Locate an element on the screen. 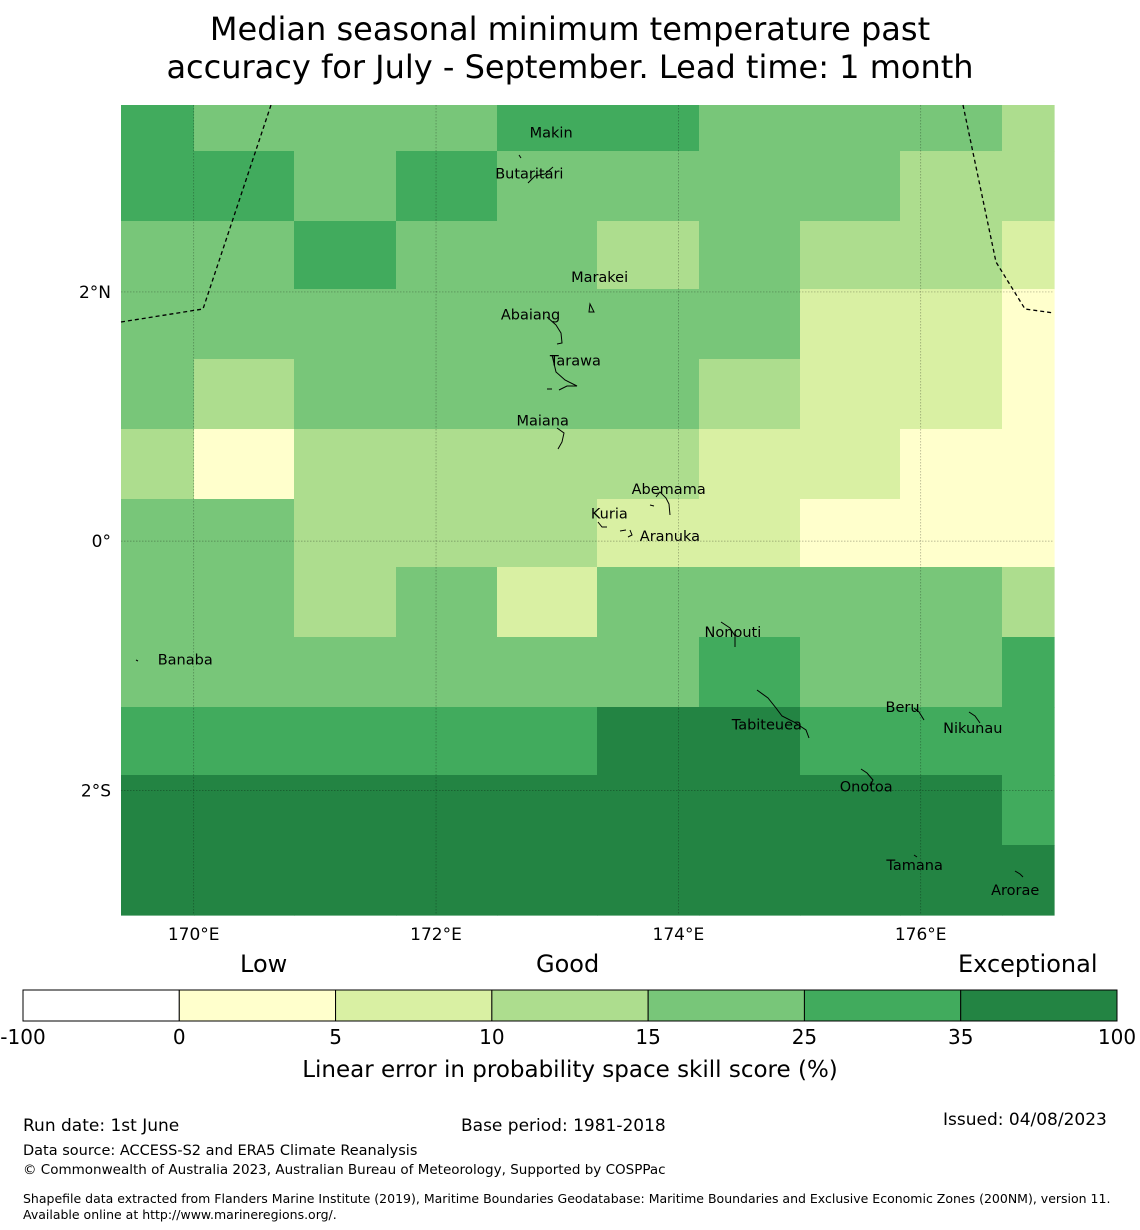 This screenshot has height=1230, width=1140. colorbar-bins is located at coordinates (570, 1005).